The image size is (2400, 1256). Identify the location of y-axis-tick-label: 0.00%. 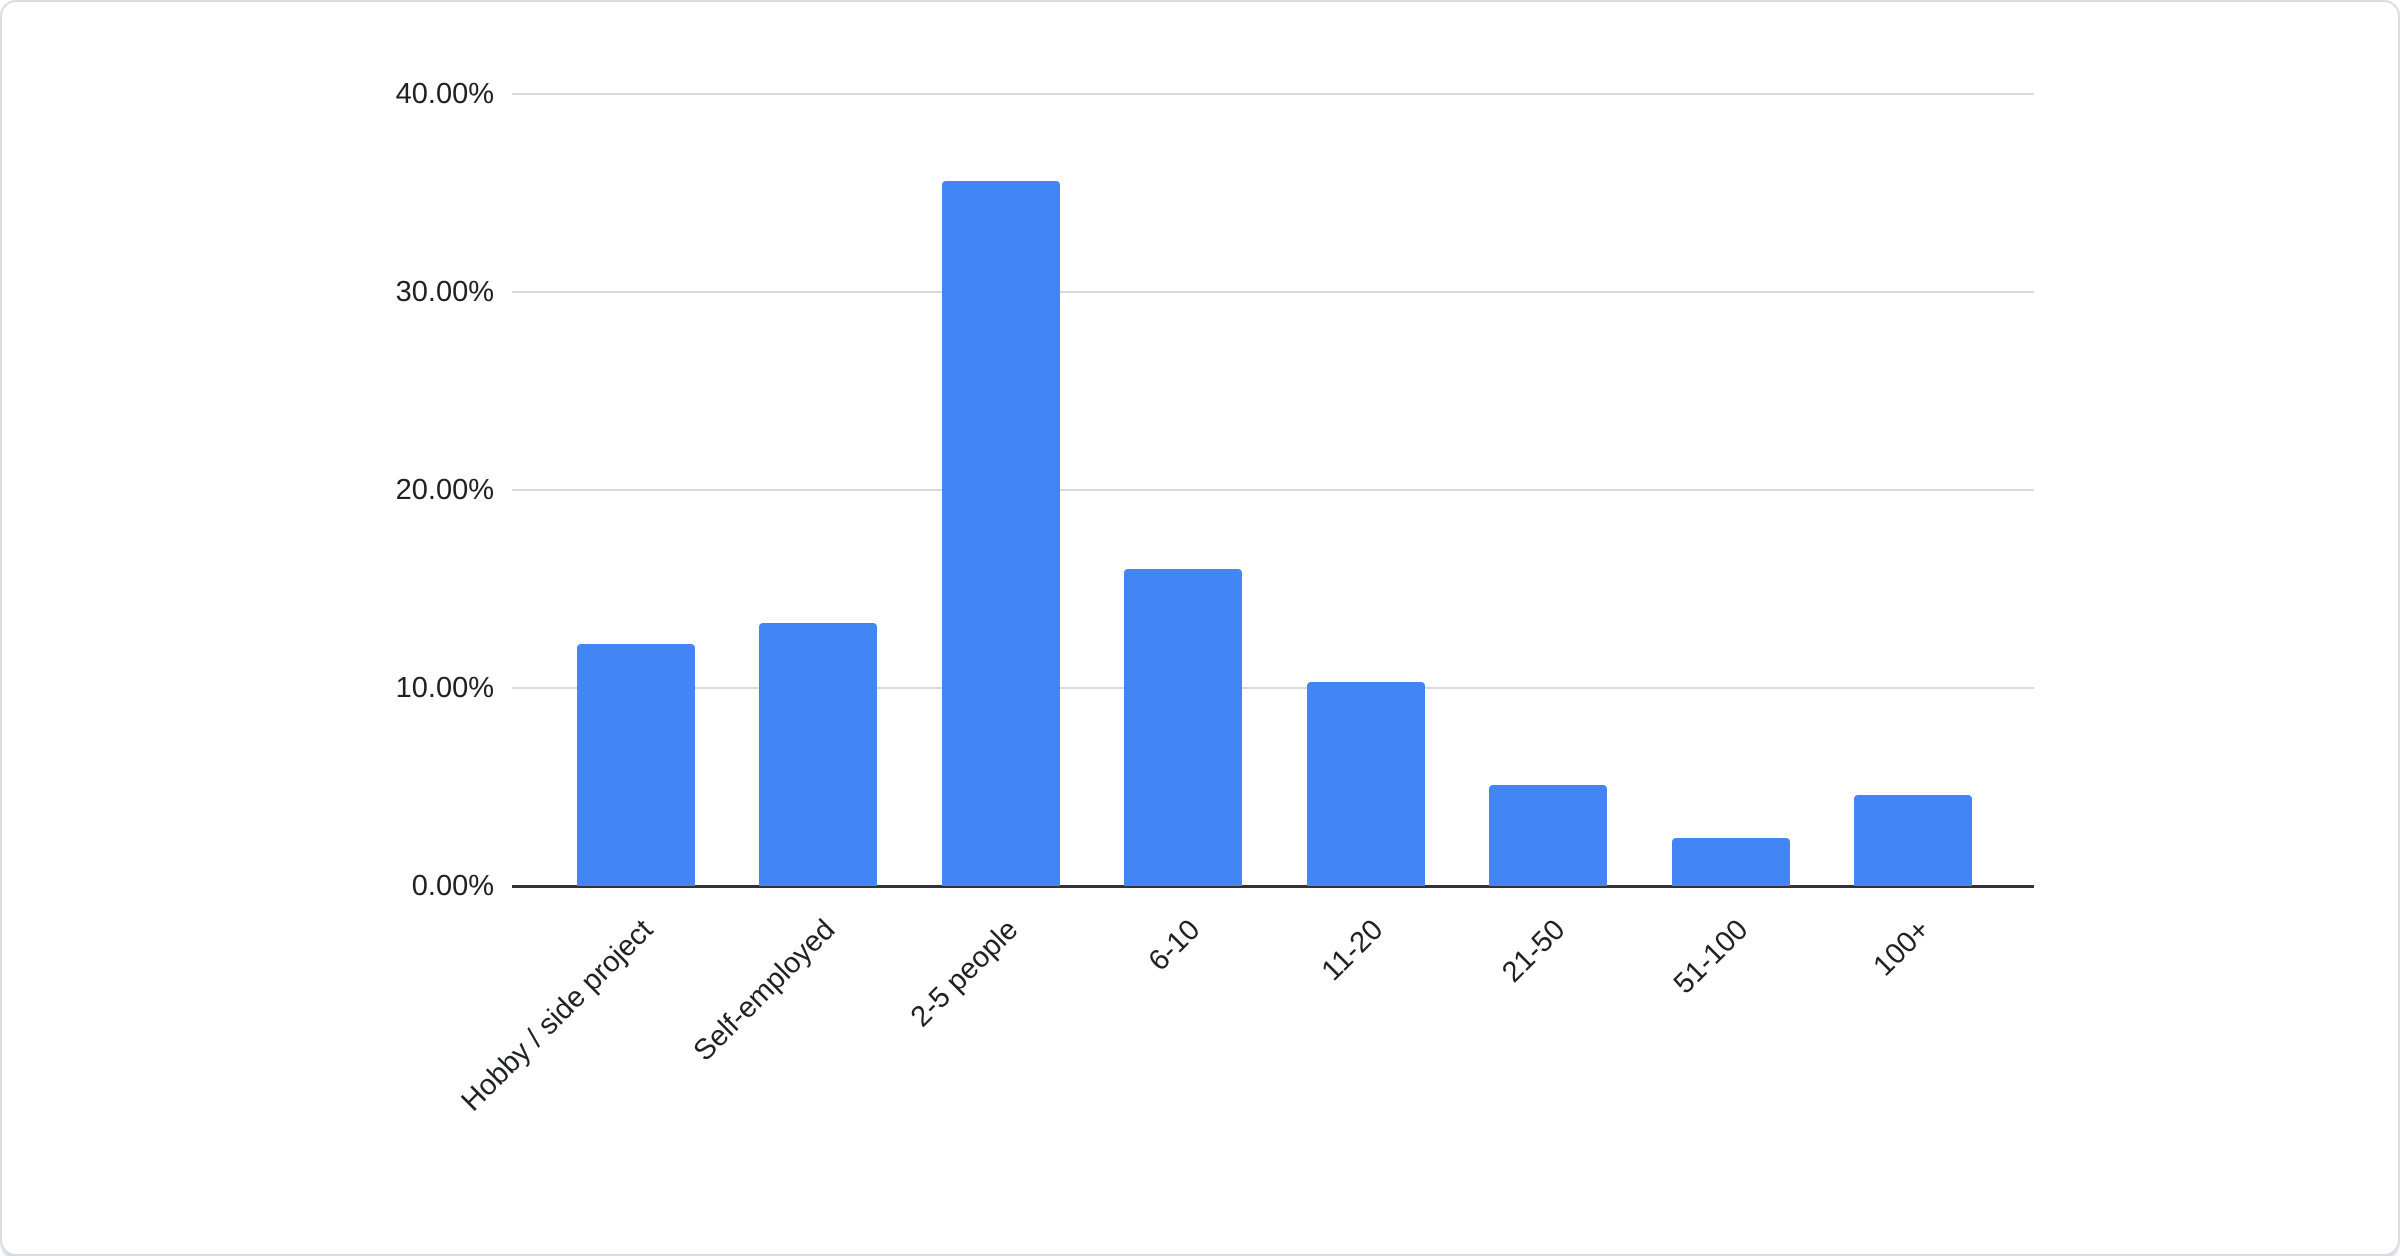
(452, 886).